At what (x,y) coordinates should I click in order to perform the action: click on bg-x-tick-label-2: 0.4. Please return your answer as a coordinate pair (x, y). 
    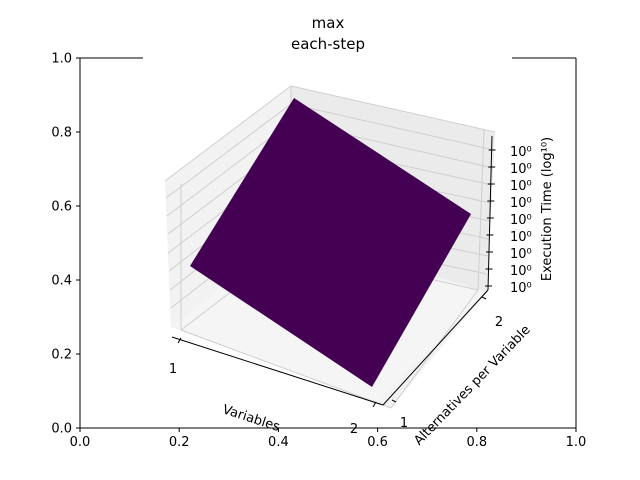
    Looking at the image, I should click on (278, 442).